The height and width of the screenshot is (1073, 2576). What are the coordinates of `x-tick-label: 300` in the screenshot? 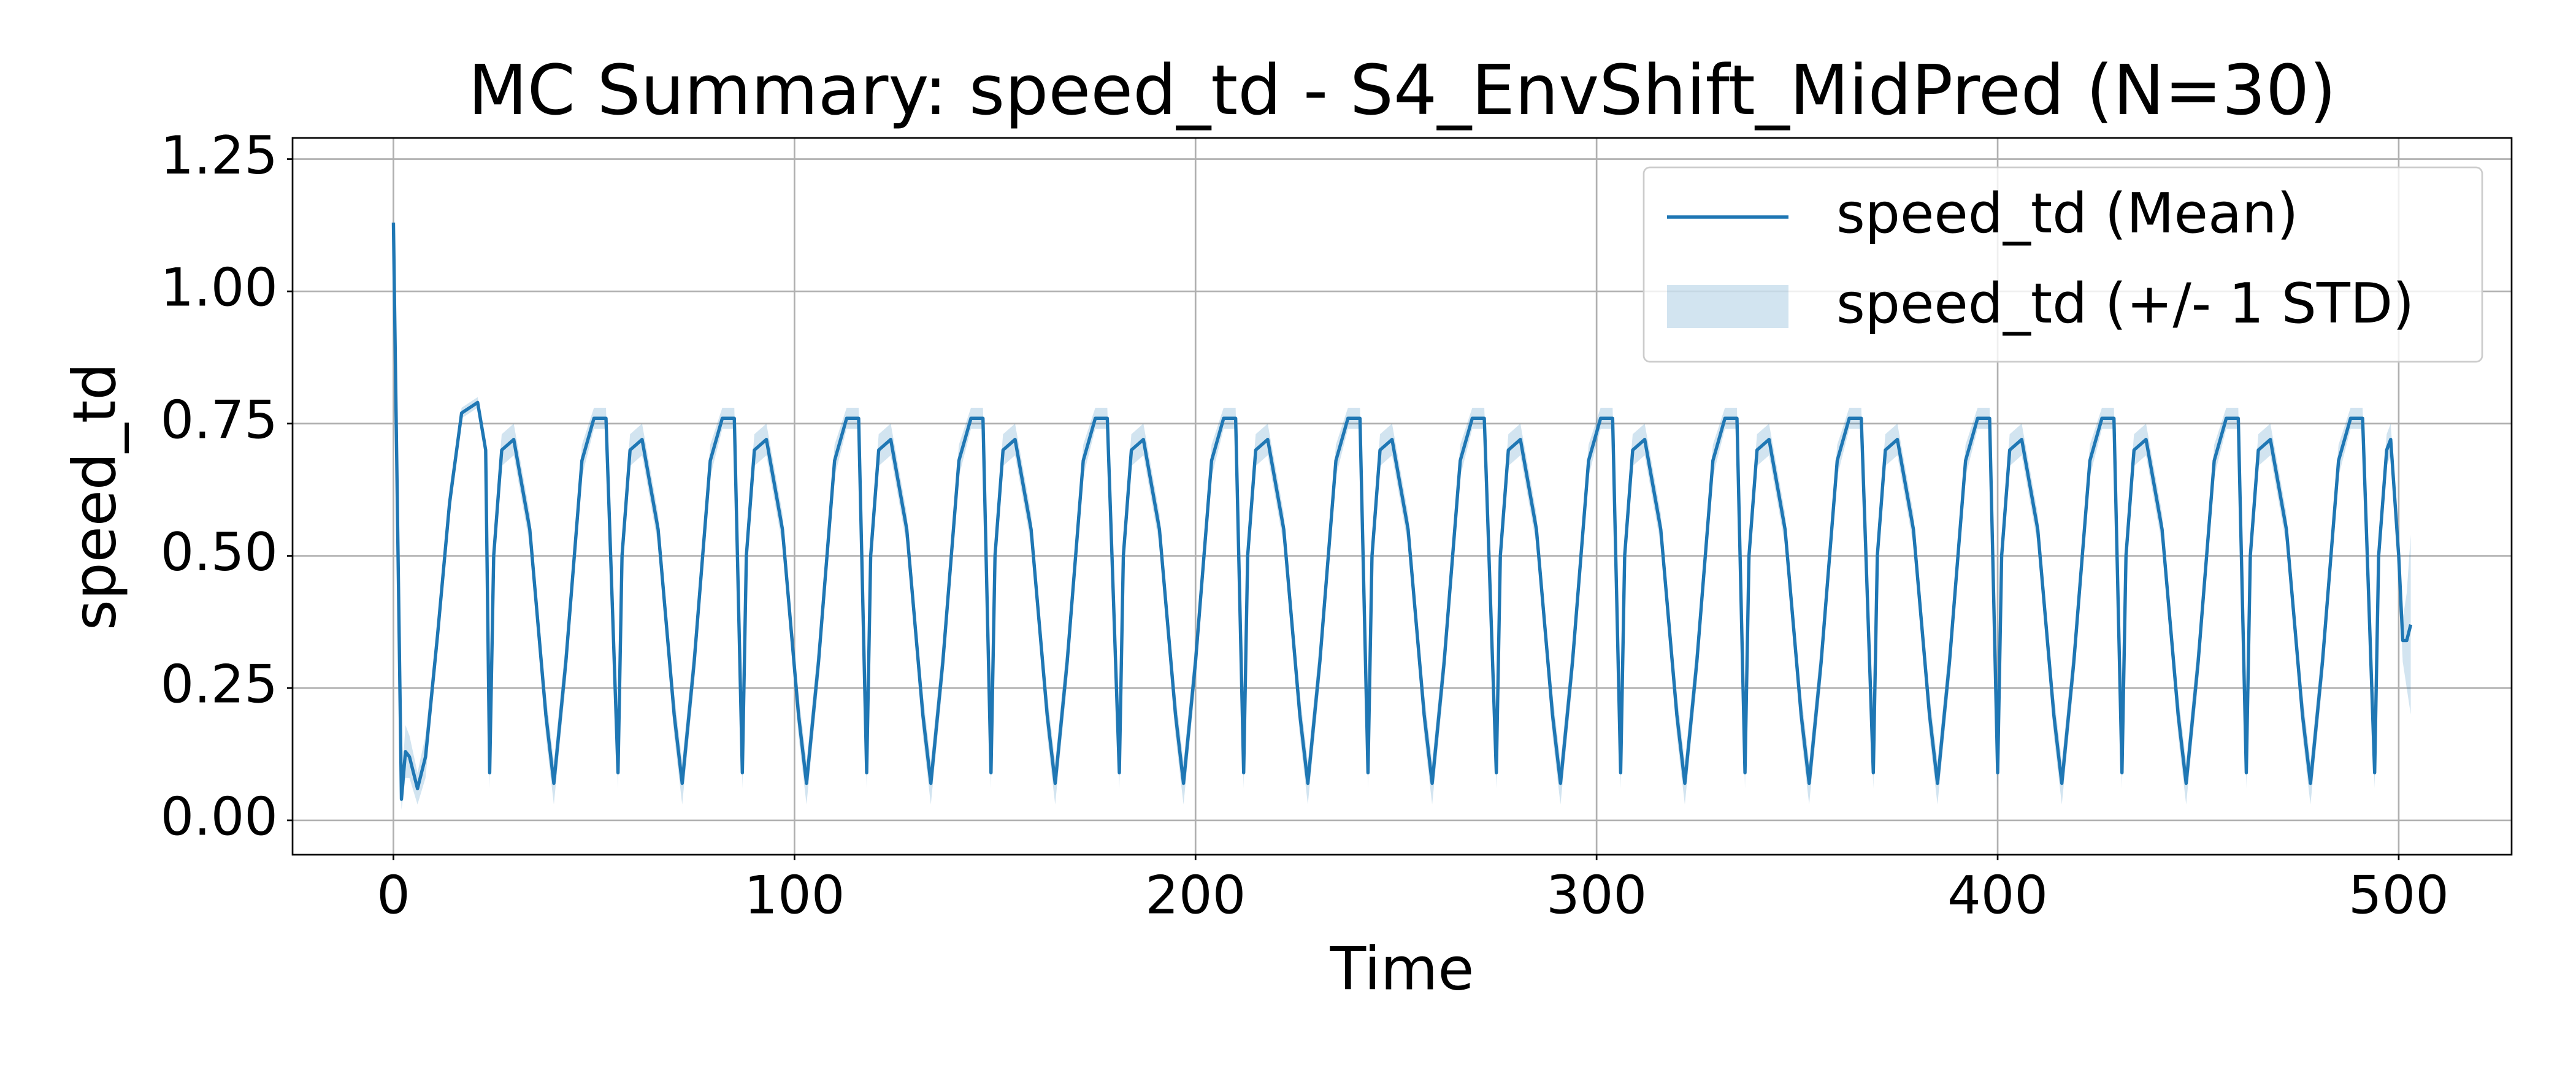 It's located at (1596, 895).